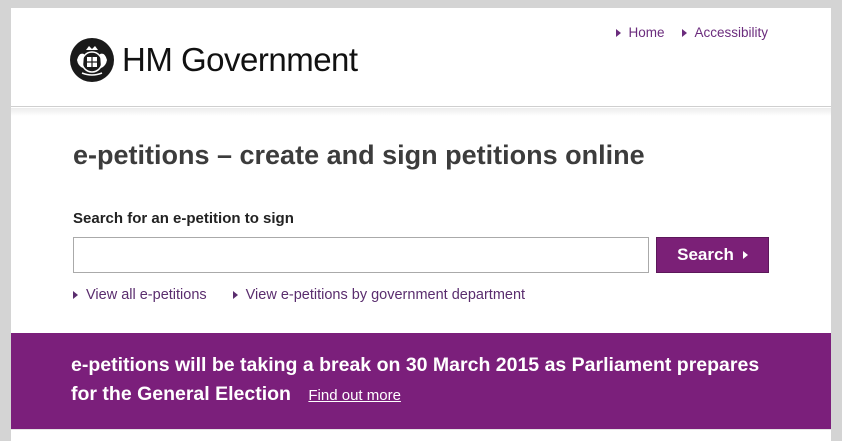 The width and height of the screenshot is (842, 441). I want to click on search-label: Search for an e-petition to sign, so click(183, 218).